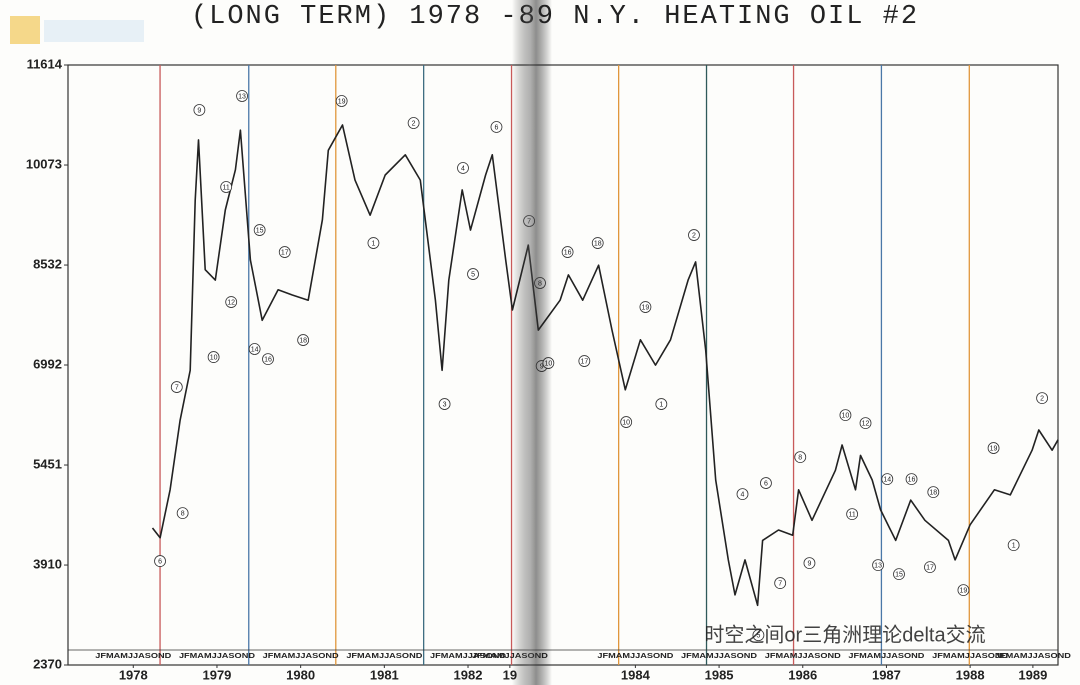 Image resolution: width=1080 pixels, height=685 pixels. What do you see at coordinates (445, 404) in the screenshot?
I see `annotation-label: 3` at bounding box center [445, 404].